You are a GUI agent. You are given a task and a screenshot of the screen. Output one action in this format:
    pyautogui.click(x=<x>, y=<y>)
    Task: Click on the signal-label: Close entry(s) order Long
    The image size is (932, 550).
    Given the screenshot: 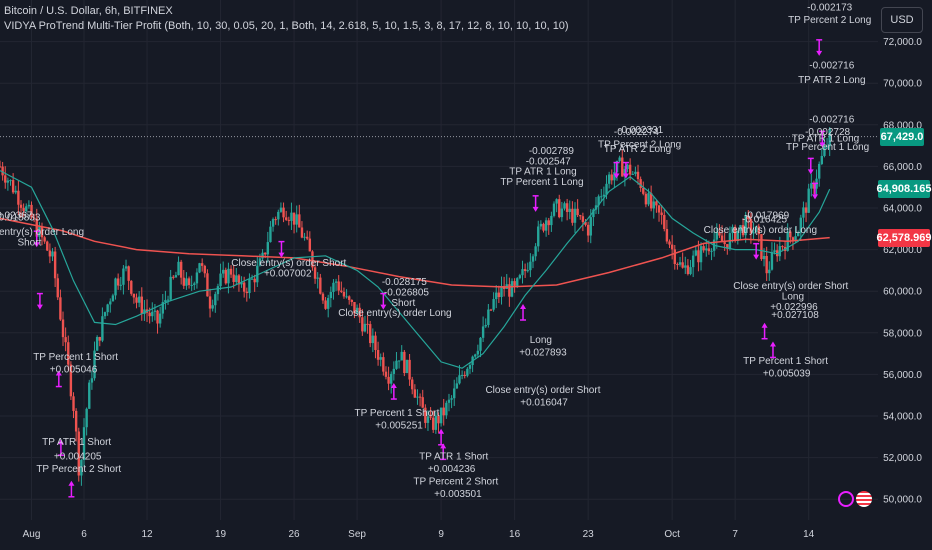 What is the action you would take?
    pyautogui.click(x=42, y=232)
    